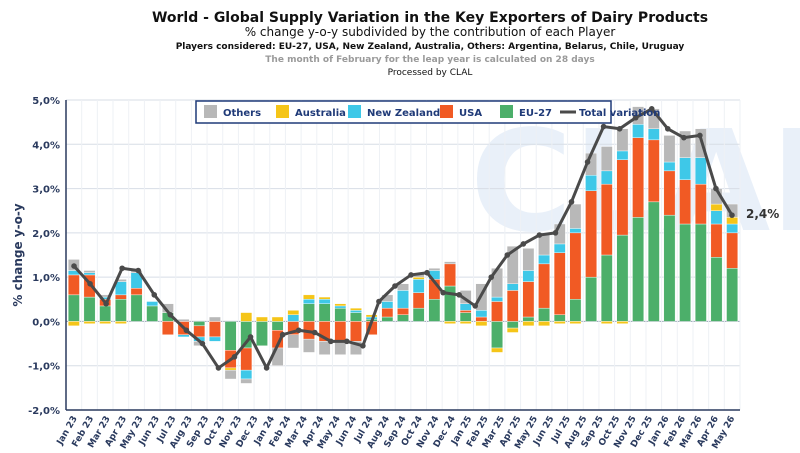 The image size is (800, 453). I want to click on legend-swatch-australia, so click(282, 111).